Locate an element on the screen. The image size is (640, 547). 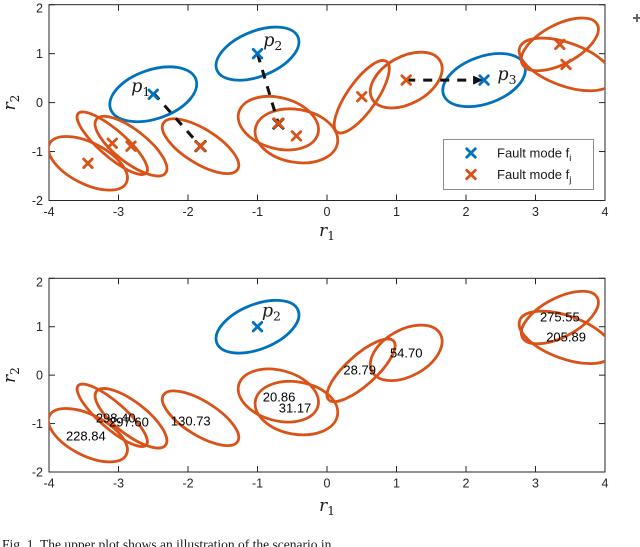
distance-value-label: 20.86 is located at coordinates (279, 396).